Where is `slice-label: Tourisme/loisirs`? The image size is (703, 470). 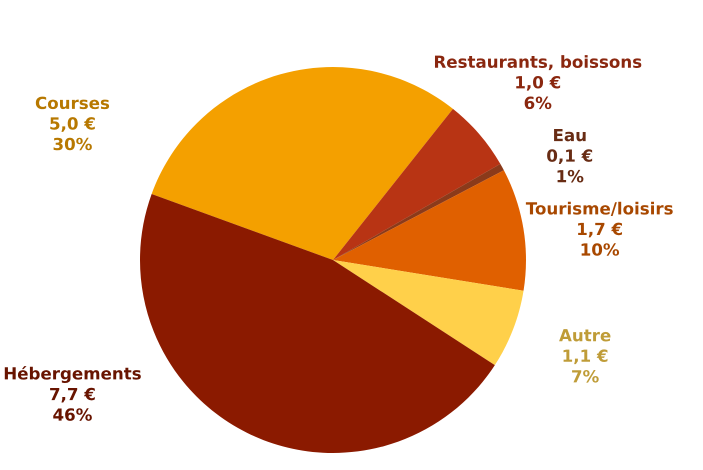
slice-label: Tourisme/loisirs is located at coordinates (599, 209).